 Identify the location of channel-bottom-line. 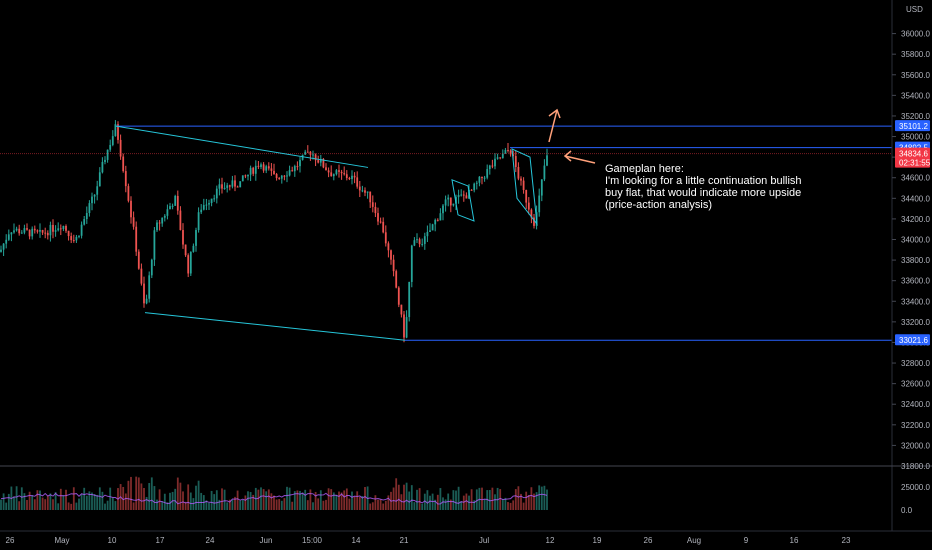
(275, 326).